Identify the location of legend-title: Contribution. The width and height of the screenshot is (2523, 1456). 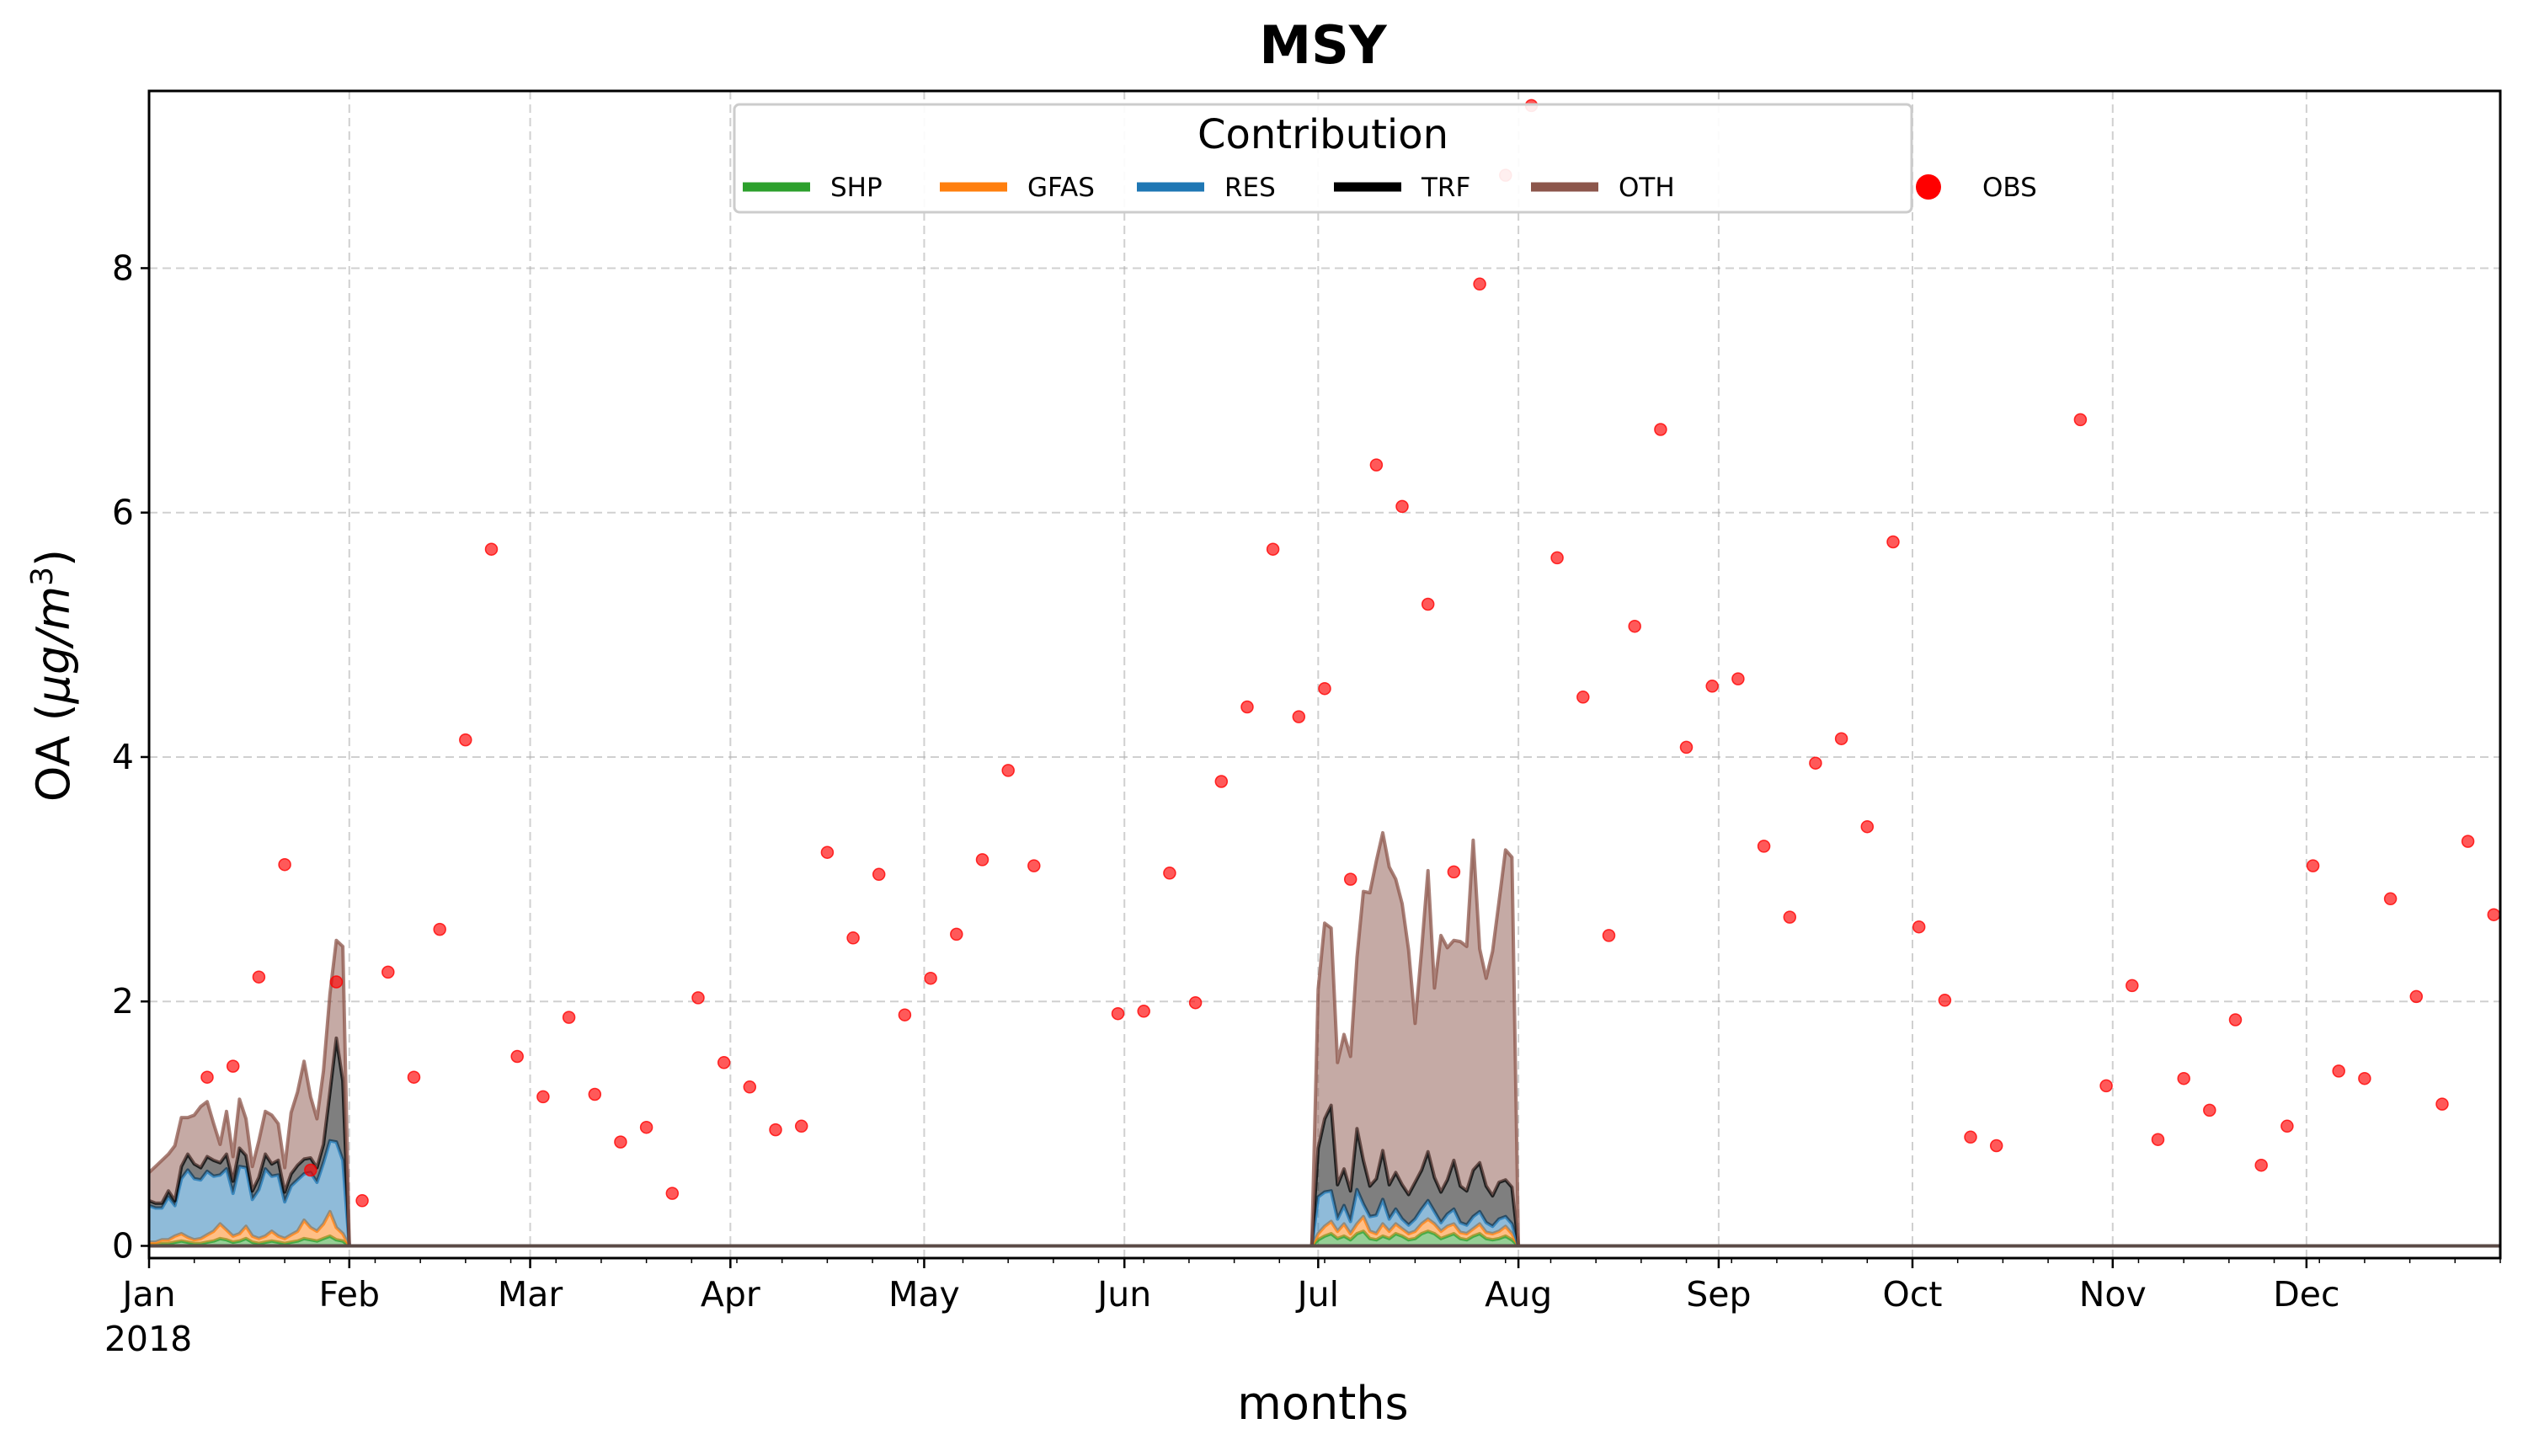
(1322, 134).